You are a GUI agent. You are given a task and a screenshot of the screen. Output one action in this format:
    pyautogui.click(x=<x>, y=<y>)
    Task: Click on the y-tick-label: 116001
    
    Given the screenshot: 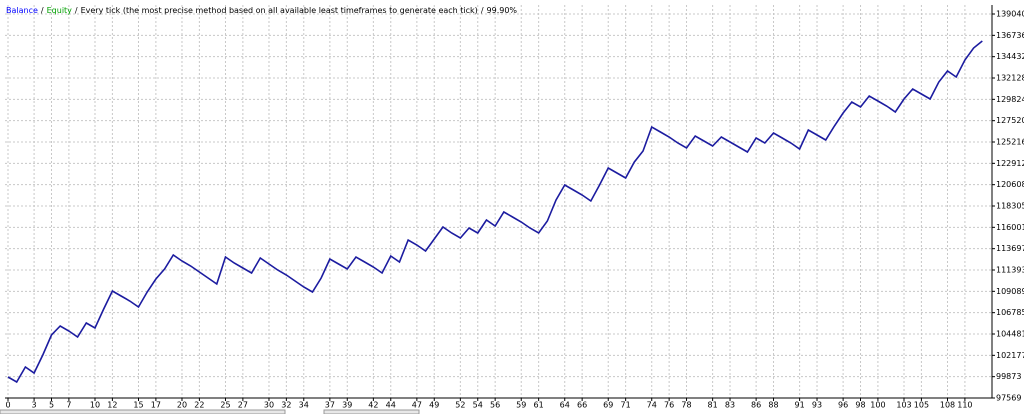 What is the action you would take?
    pyautogui.click(x=1010, y=227)
    